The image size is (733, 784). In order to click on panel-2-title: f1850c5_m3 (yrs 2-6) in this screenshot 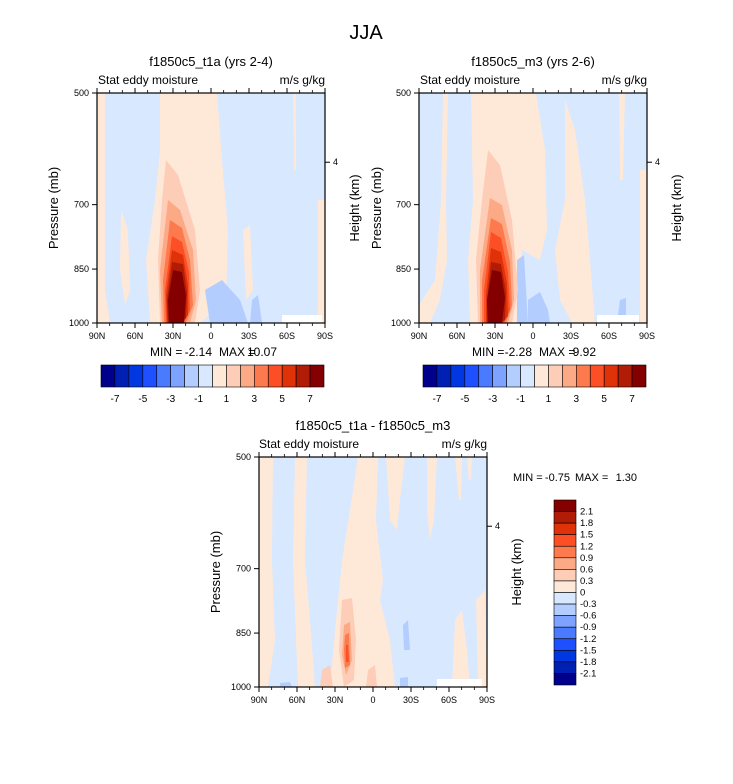, I will do `click(533, 61)`.